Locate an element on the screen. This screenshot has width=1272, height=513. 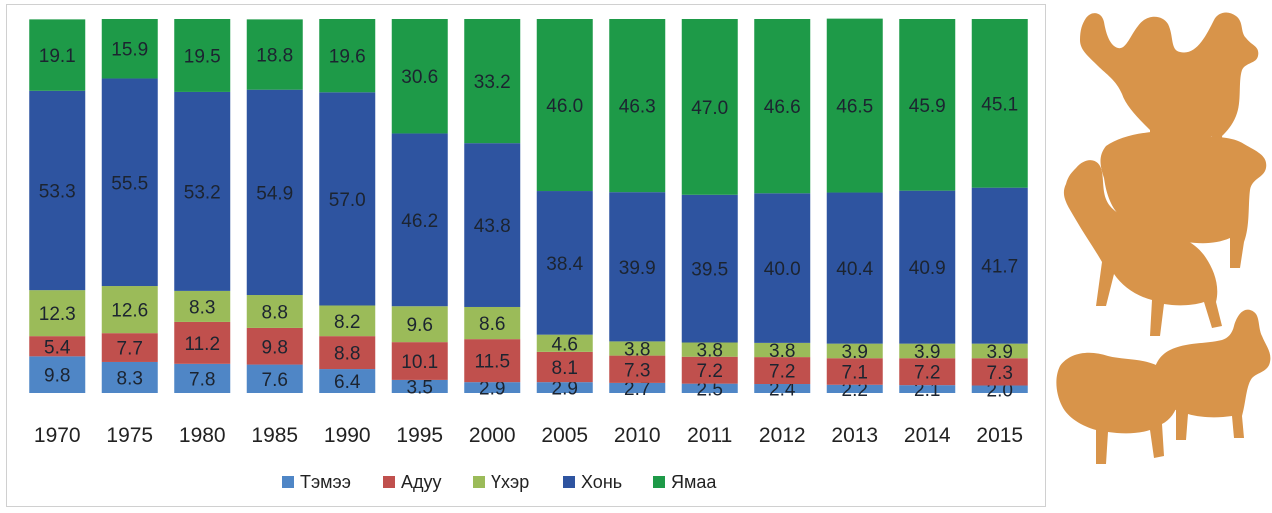
data-label: 45.1 is located at coordinates (999, 104).